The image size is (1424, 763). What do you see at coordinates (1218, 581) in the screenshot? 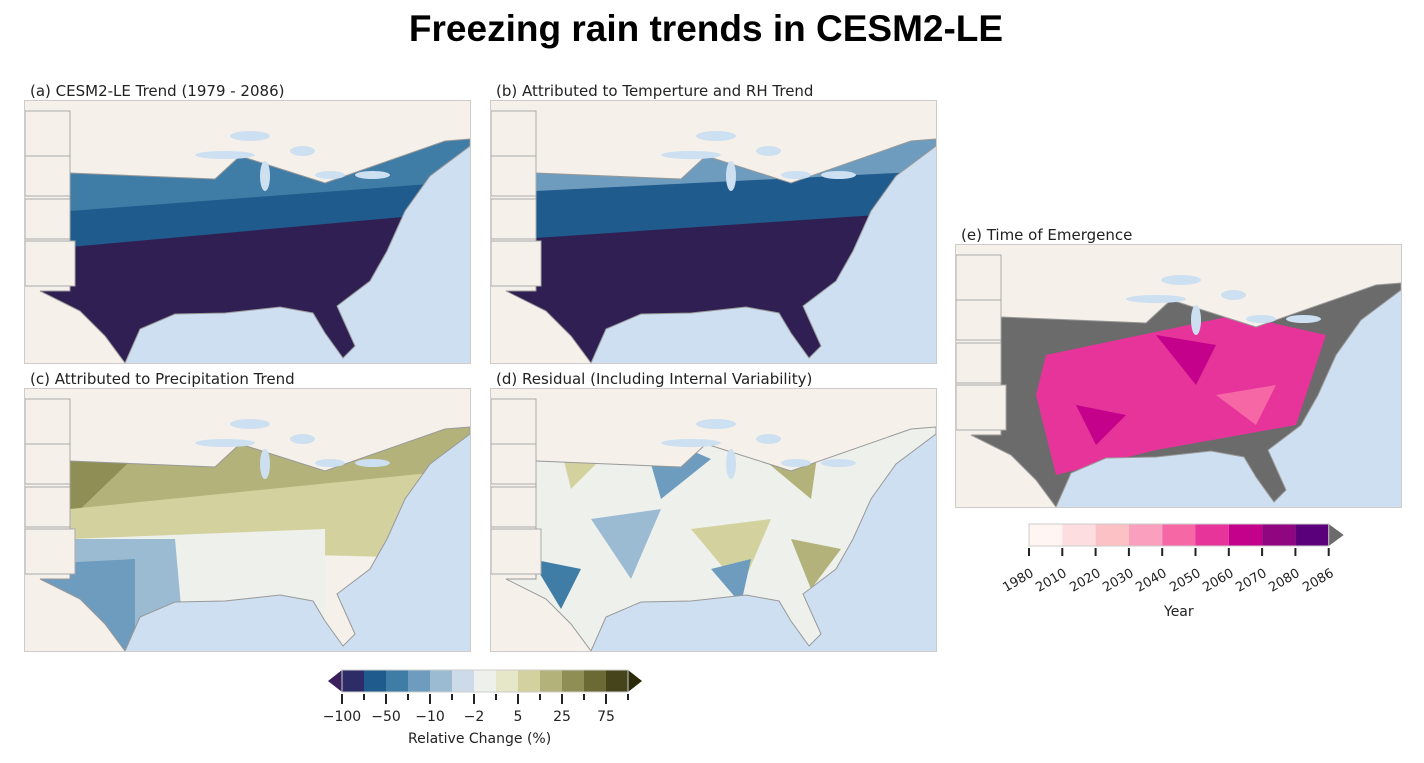
I see `colorbar-tick-label: 2060` at bounding box center [1218, 581].